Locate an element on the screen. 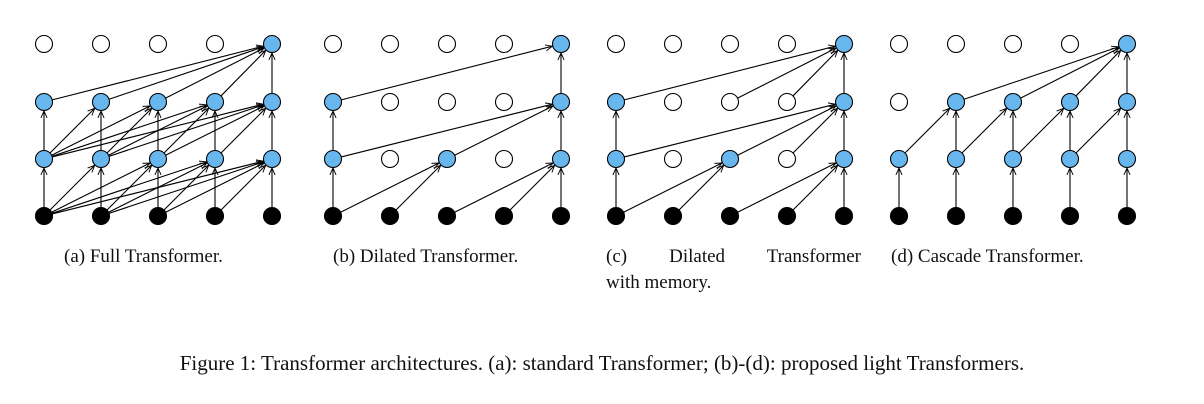 The height and width of the screenshot is (404, 1204). caption-dilated-transformer-memory: (c) Dilated Transformer is located at coordinates (733, 256).